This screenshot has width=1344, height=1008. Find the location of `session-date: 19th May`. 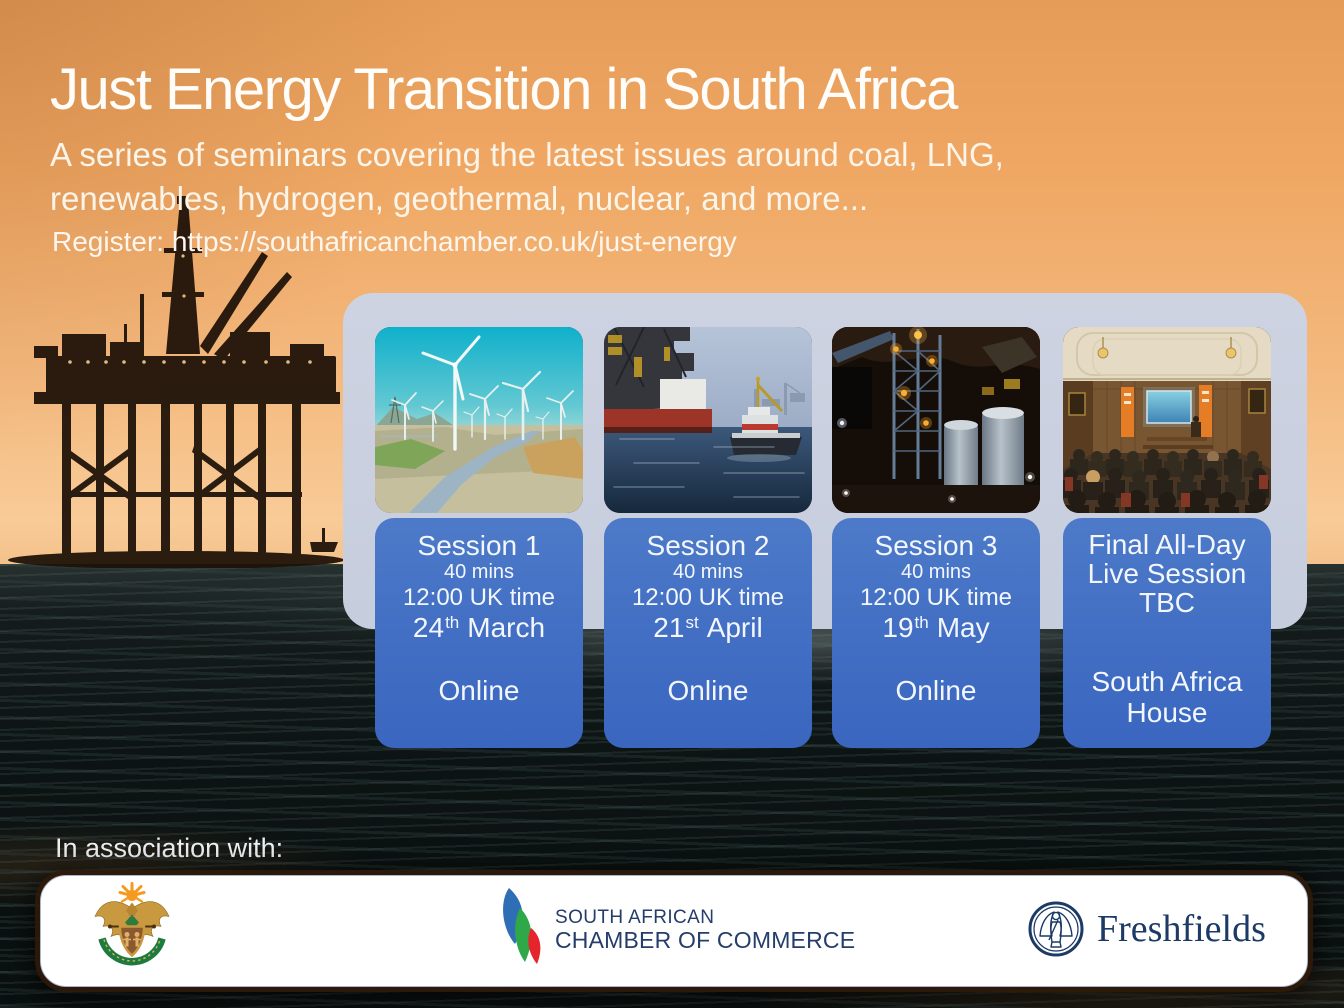

session-date: 19th May is located at coordinates (936, 627).